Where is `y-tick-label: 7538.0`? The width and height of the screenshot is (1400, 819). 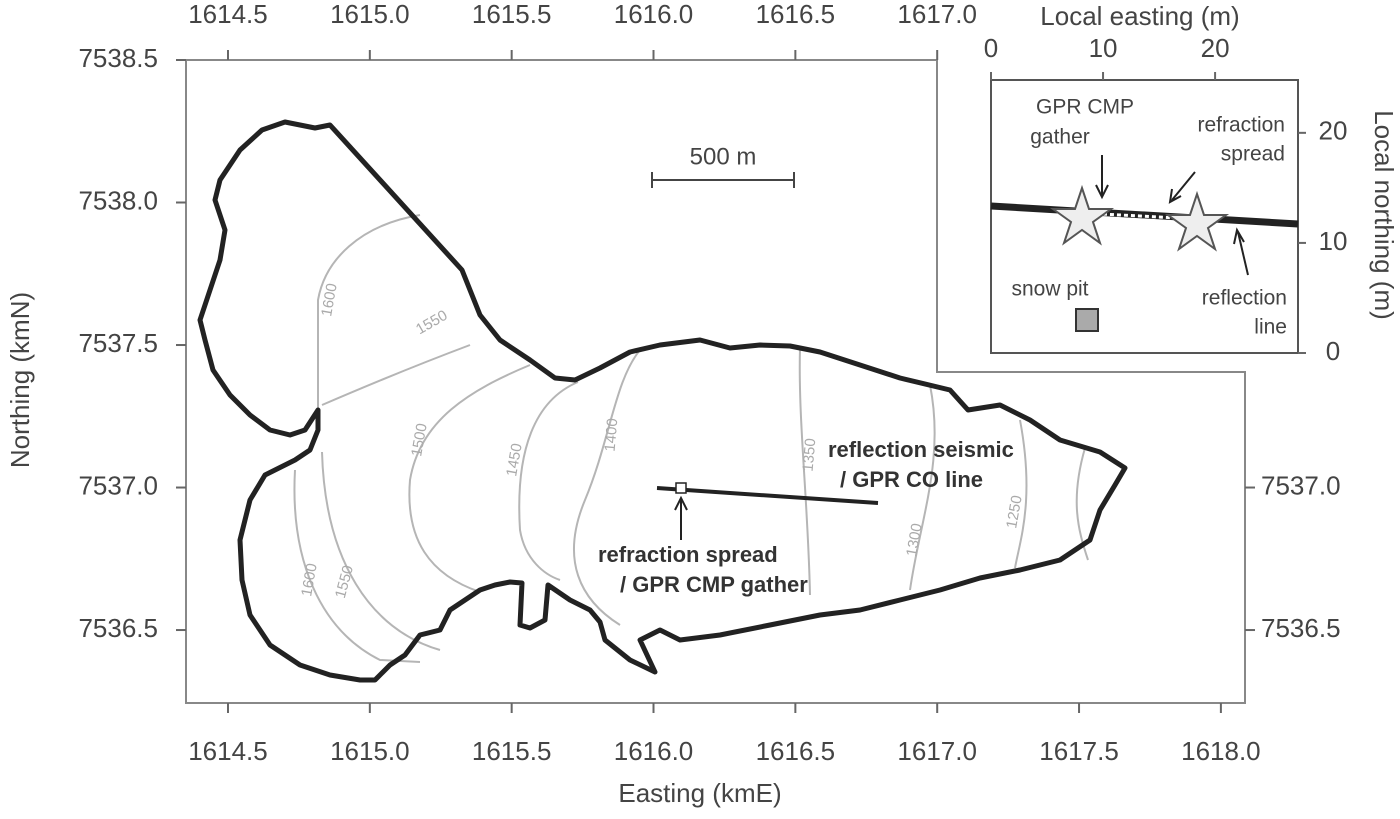
y-tick-label: 7538.0 is located at coordinates (118, 200).